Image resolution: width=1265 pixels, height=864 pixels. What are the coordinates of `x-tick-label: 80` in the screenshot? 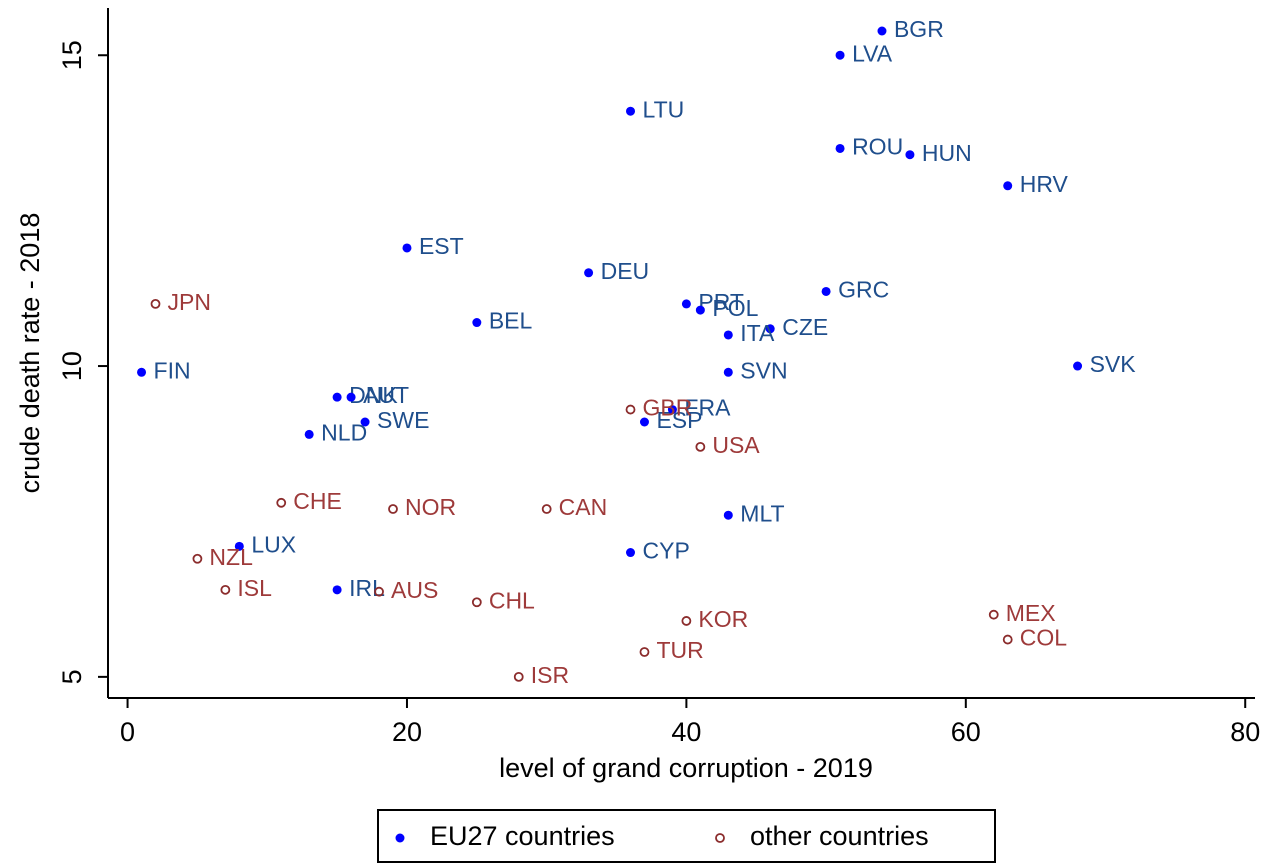 It's located at (1245, 732).